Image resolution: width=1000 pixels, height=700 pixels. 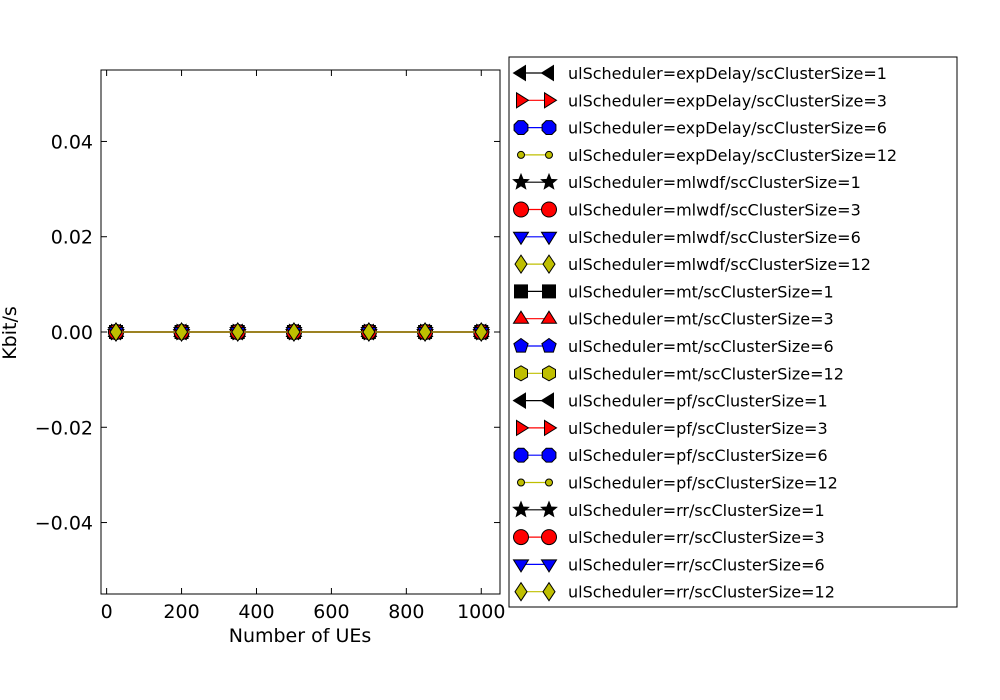 I want to click on legend-entry: ulScheduler=expDelay/scClusterSize=3, so click(x=701, y=100).